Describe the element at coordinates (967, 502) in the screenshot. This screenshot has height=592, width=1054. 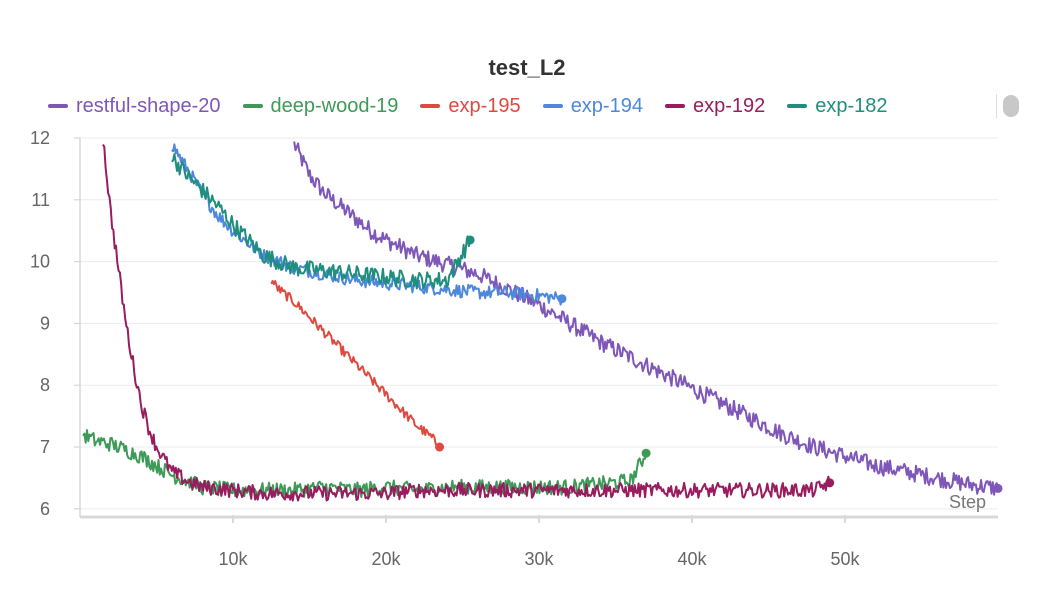
I see `x-axis-label: Step` at that location.